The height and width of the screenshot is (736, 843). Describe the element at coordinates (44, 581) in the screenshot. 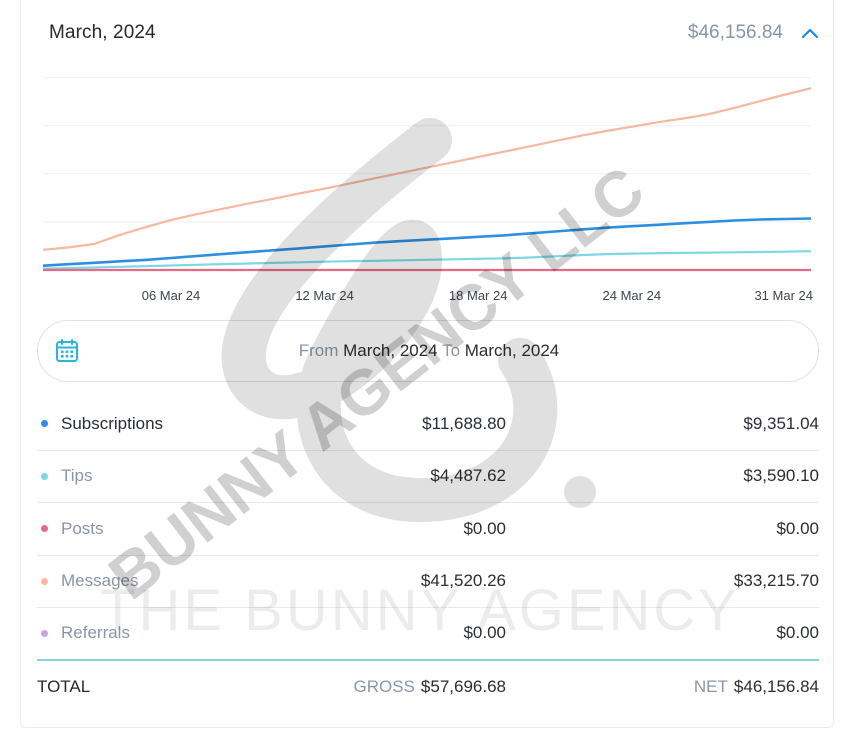

I see `messages-dot` at that location.